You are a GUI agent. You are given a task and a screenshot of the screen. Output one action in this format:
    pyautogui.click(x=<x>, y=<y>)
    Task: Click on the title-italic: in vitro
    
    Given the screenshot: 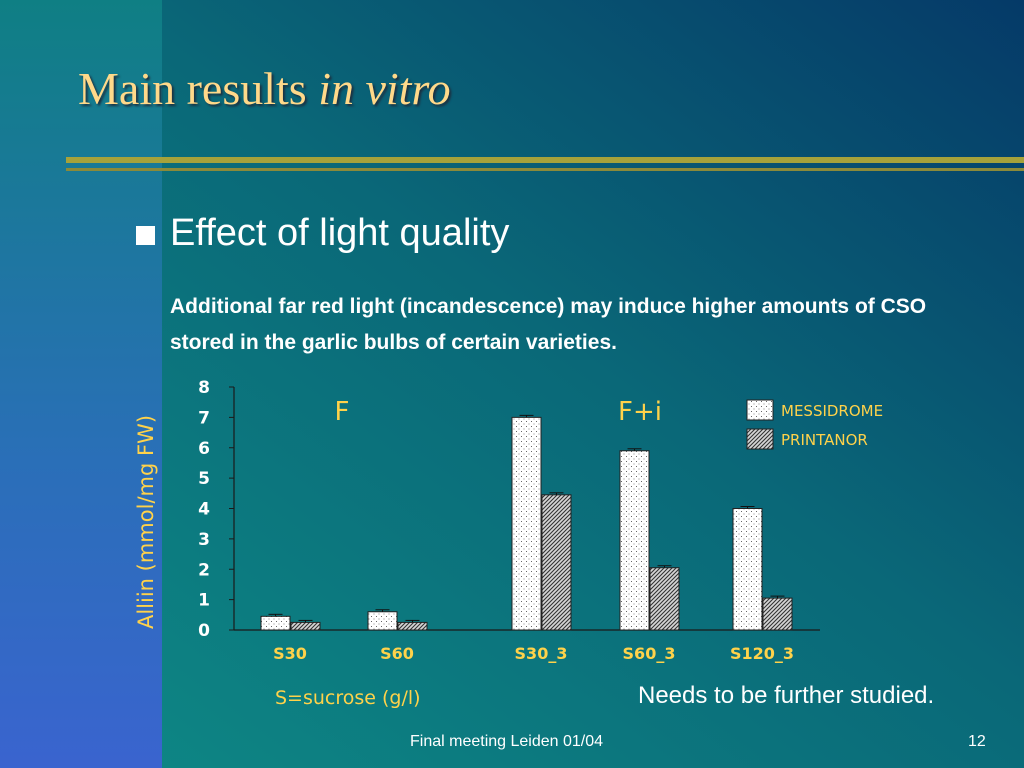 What is the action you would take?
    pyautogui.click(x=384, y=88)
    